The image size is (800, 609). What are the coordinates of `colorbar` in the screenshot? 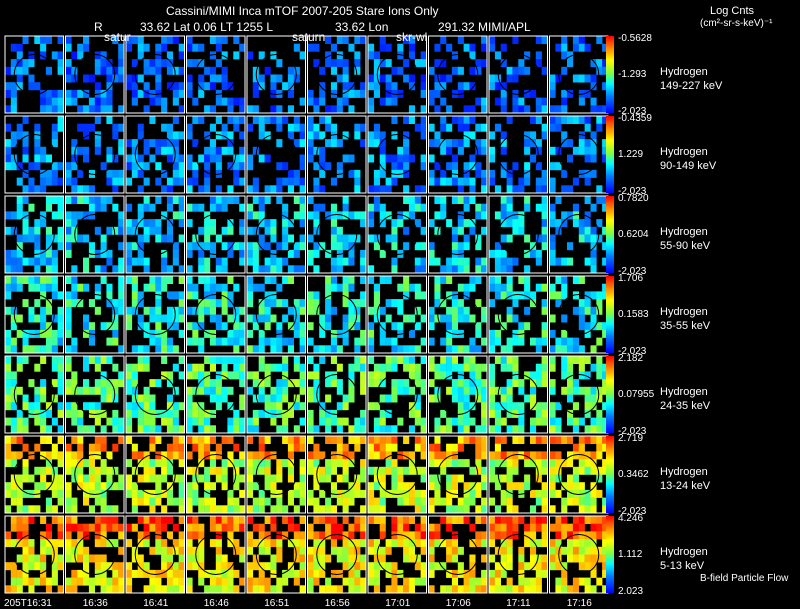 It's located at (610, 74).